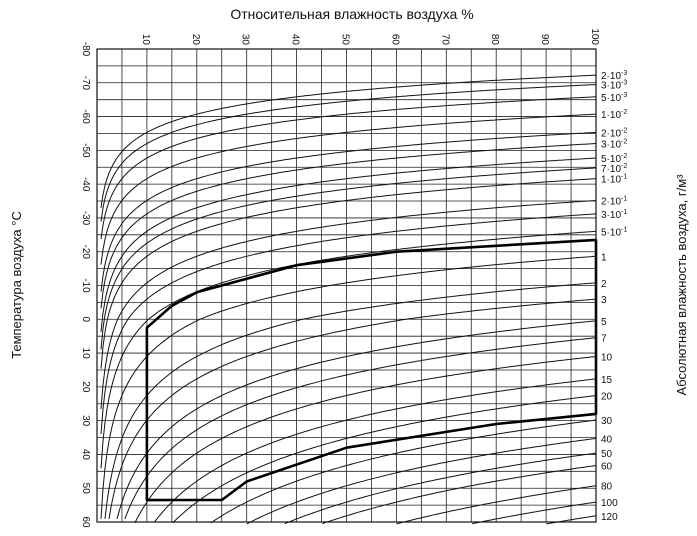 This screenshot has height=536, width=697. Describe the element at coordinates (607, 397) in the screenshot. I see `abs-humidity-label: 20` at that location.